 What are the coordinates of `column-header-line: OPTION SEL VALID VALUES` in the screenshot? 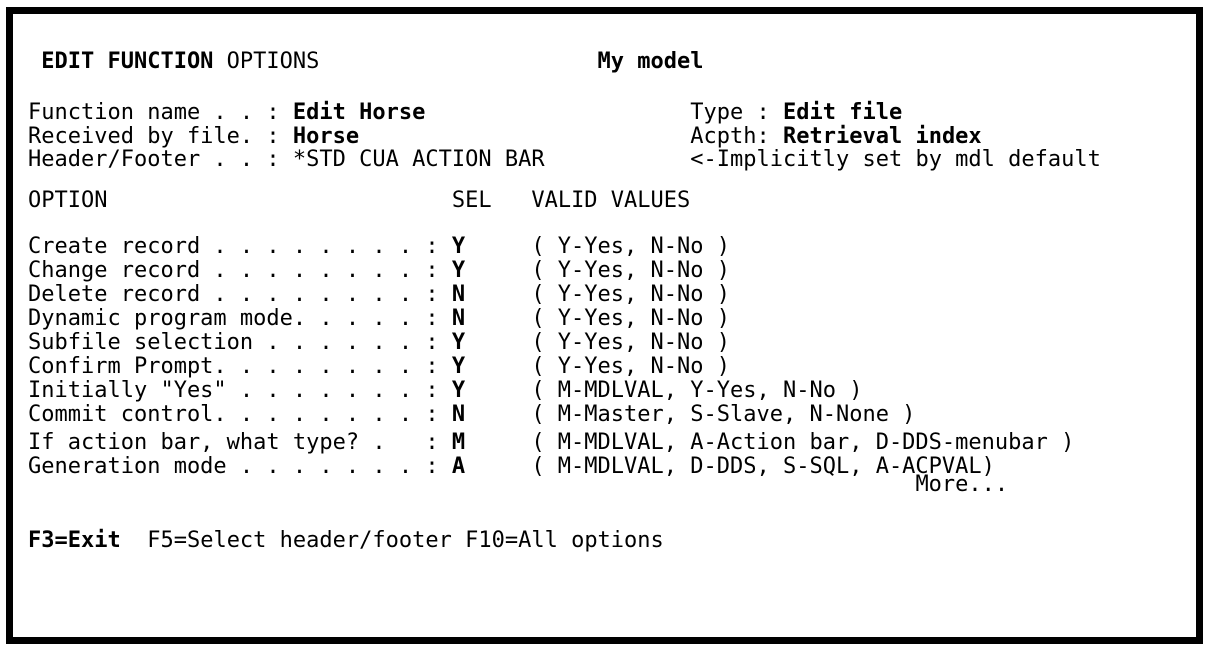 It's located at (359, 201).